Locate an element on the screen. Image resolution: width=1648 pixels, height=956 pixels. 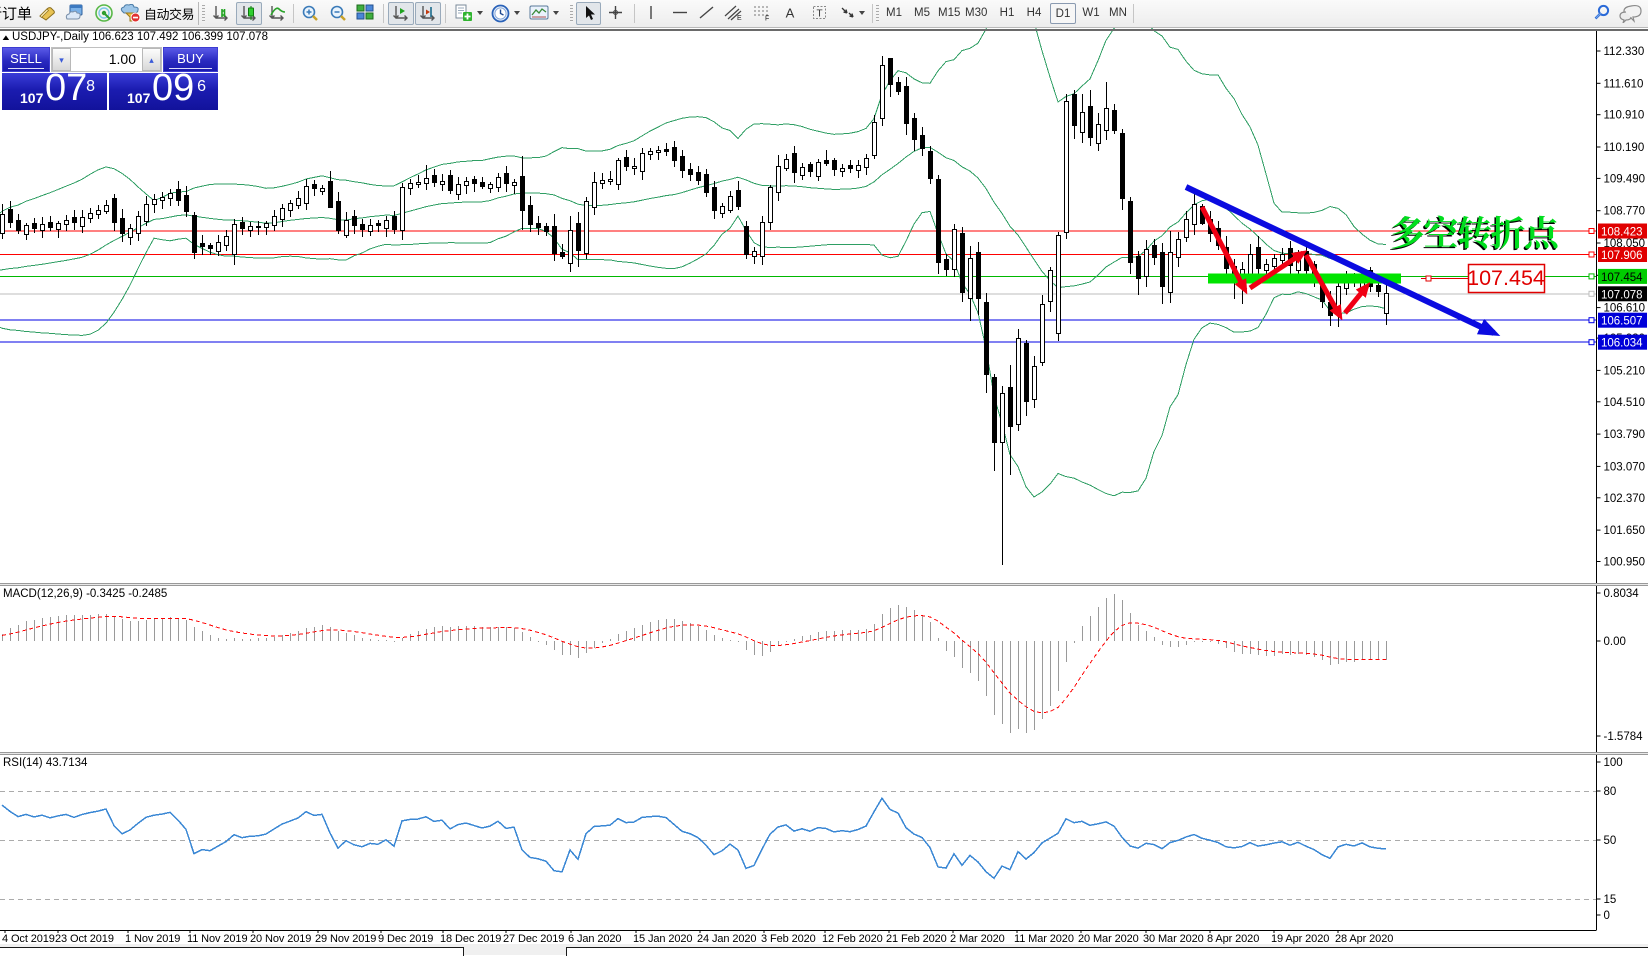
svg-text: 1 Nov 2019 is located at coordinates (152, 939).